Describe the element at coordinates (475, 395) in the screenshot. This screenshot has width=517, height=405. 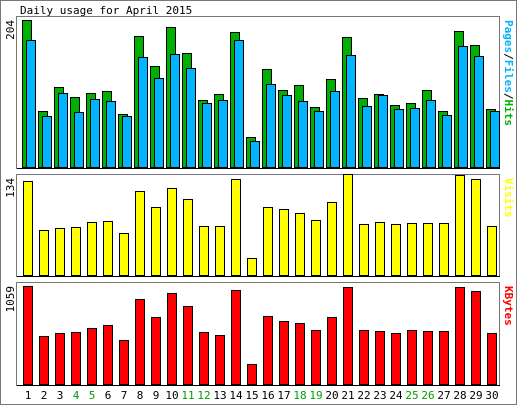
I see `x-tick-label-day-29: 29` at that location.